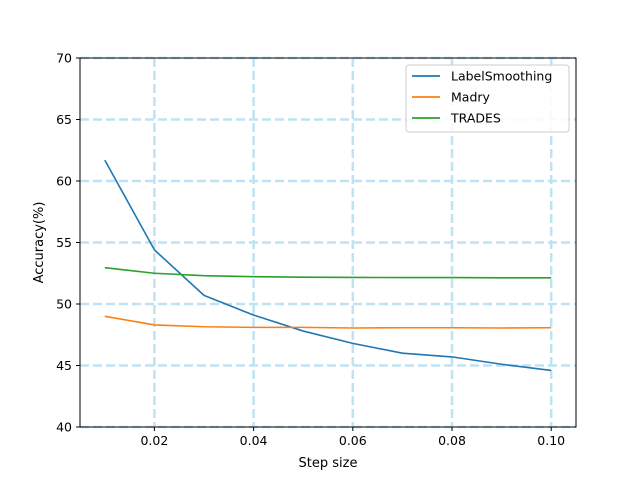 The height and width of the screenshot is (480, 640). What do you see at coordinates (471, 97) in the screenshot?
I see `legend-label: Madry` at bounding box center [471, 97].